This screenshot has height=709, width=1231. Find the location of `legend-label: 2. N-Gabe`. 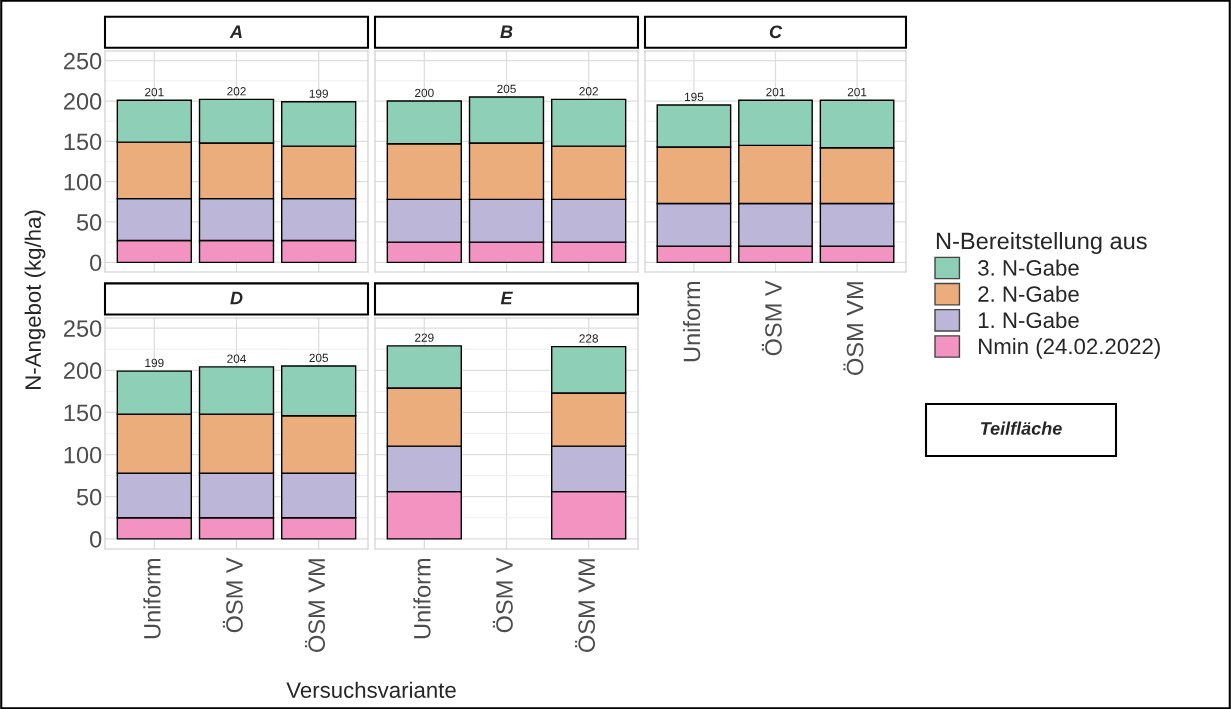

legend-label: 2. N-Gabe is located at coordinates (1028, 293).